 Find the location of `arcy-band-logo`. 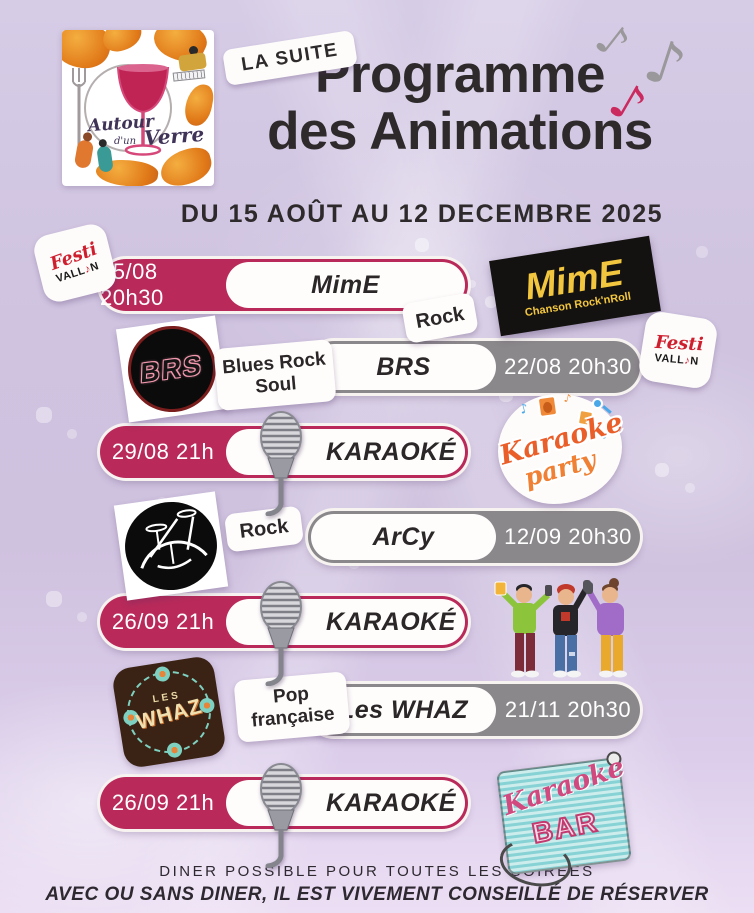

arcy-band-logo is located at coordinates (171, 546).